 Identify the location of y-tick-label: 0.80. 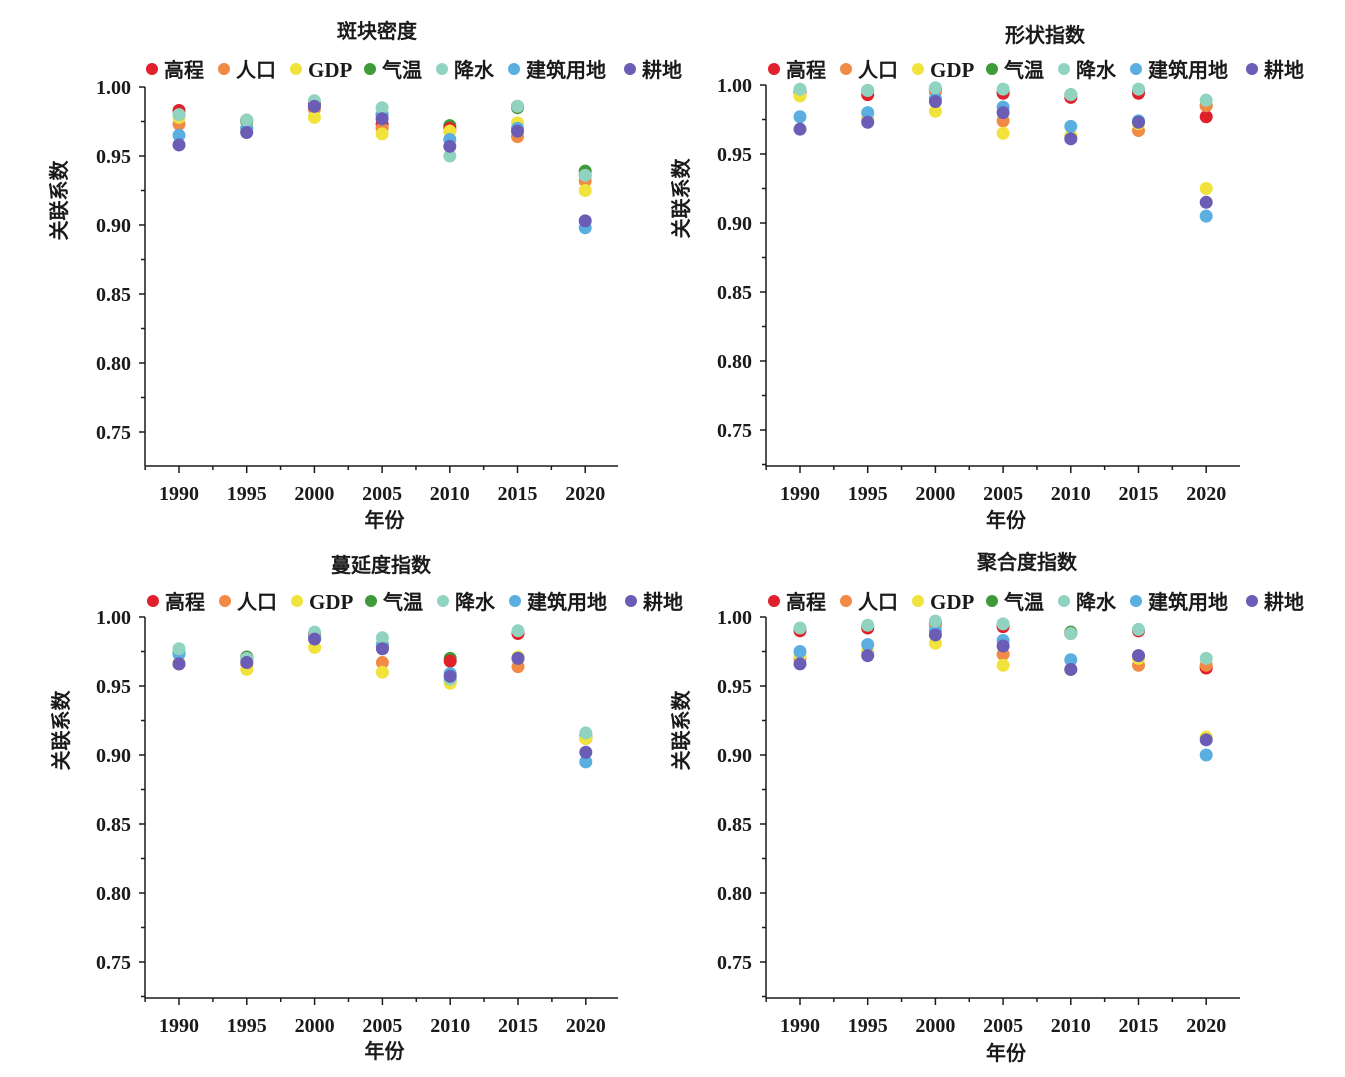
(734, 362).